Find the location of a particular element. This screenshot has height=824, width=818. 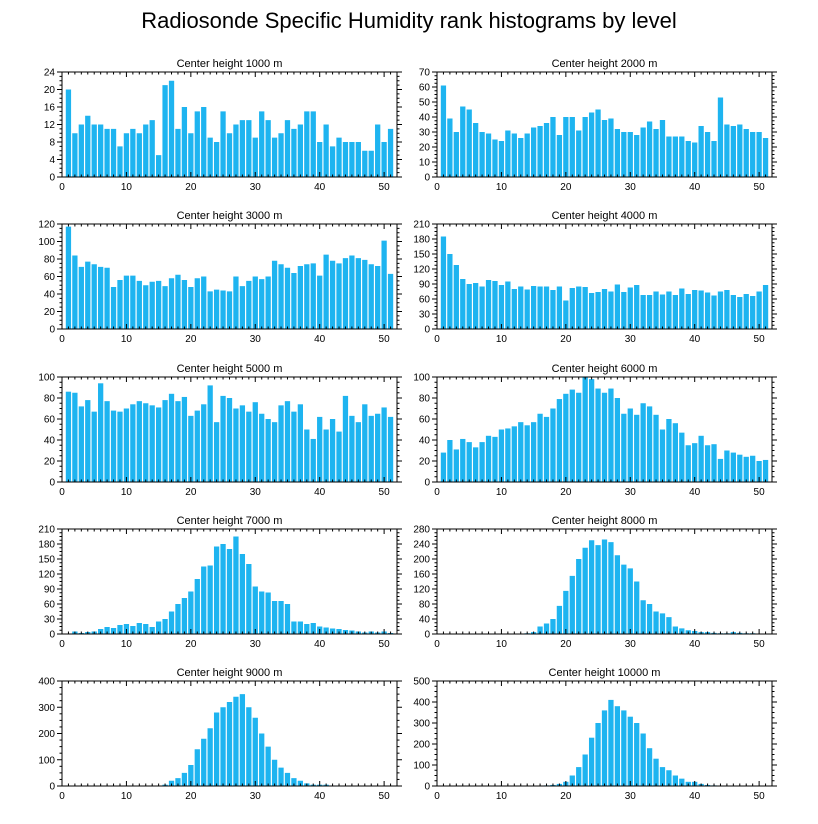

y-tick-label: 200 is located at coordinates (46, 734).